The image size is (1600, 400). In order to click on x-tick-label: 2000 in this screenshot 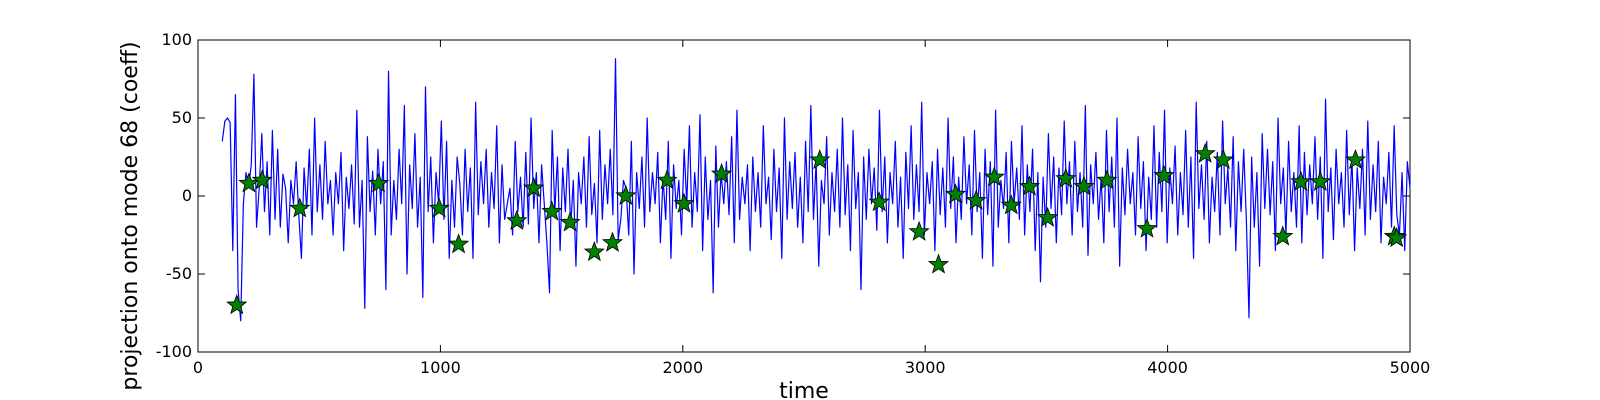, I will do `click(682, 367)`.